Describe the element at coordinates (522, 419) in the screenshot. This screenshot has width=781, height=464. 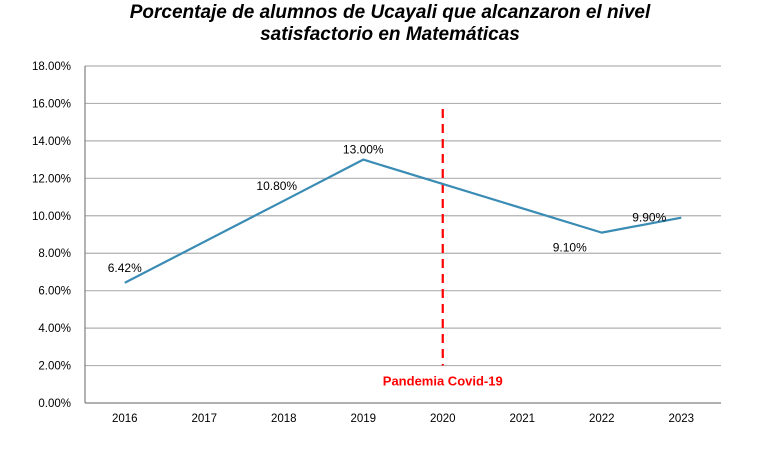
I see `x-tick-label: 2021` at that location.